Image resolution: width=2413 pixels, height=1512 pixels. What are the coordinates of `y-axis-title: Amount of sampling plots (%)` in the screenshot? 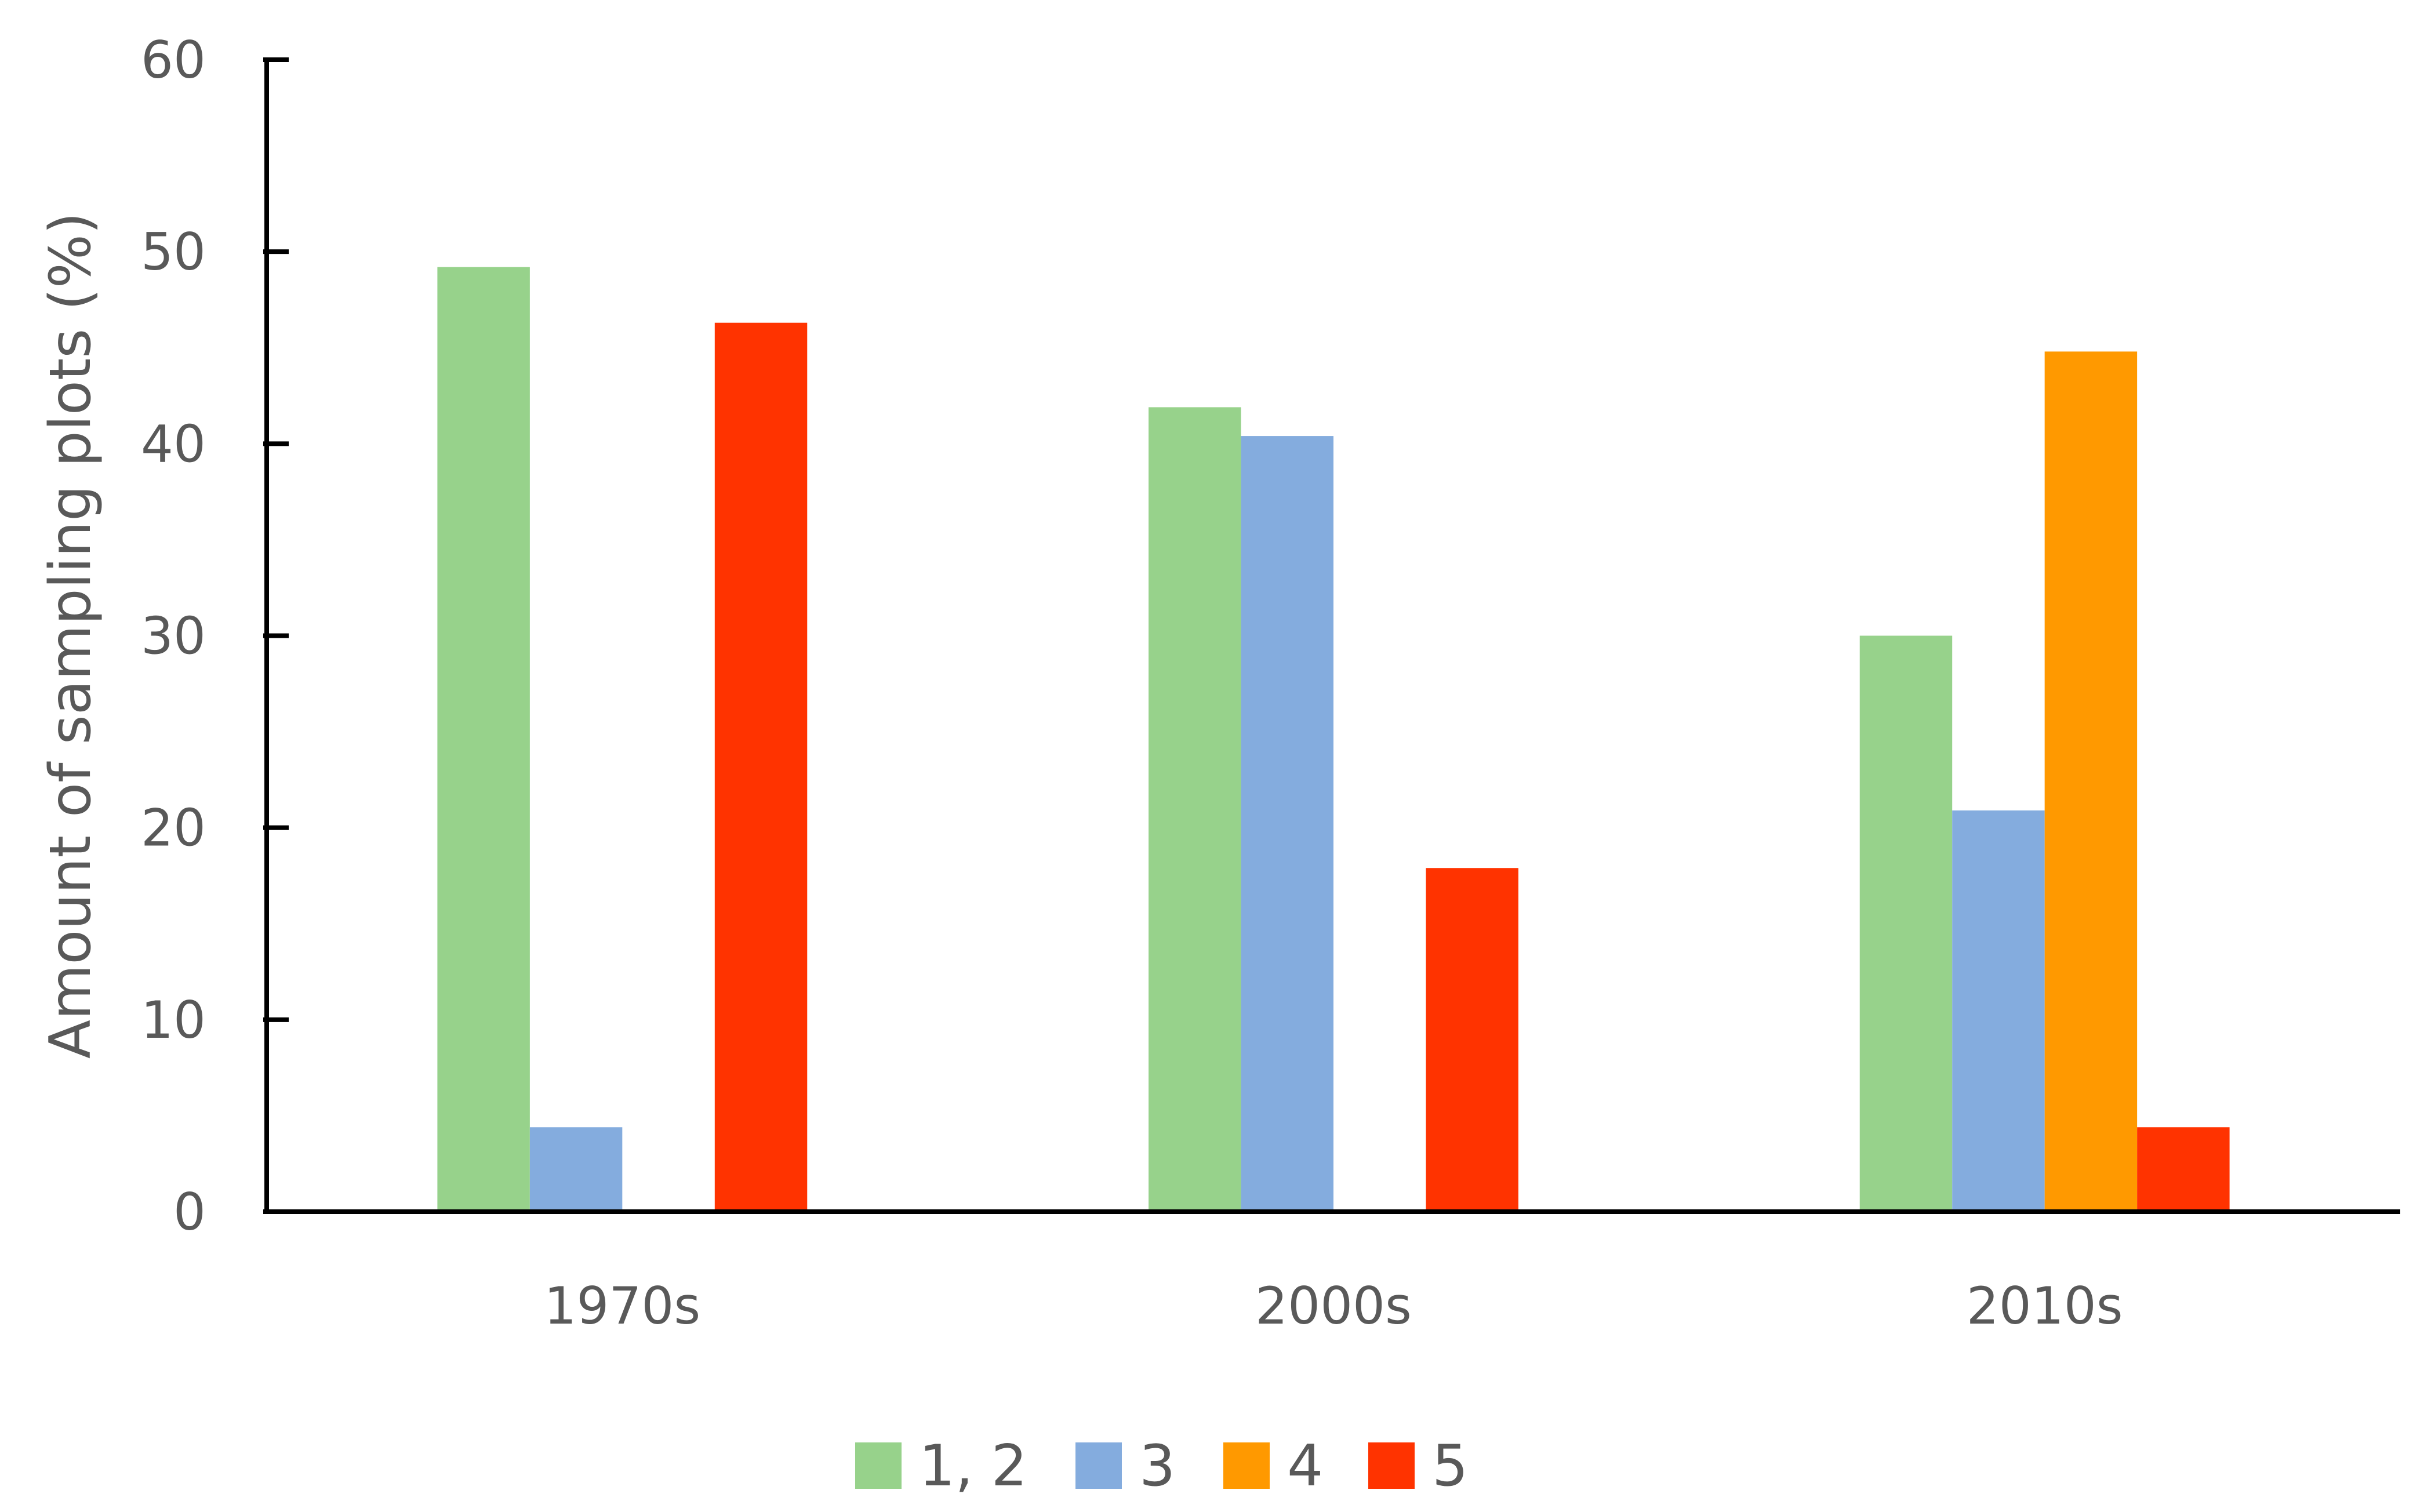 It's located at (71, 635).